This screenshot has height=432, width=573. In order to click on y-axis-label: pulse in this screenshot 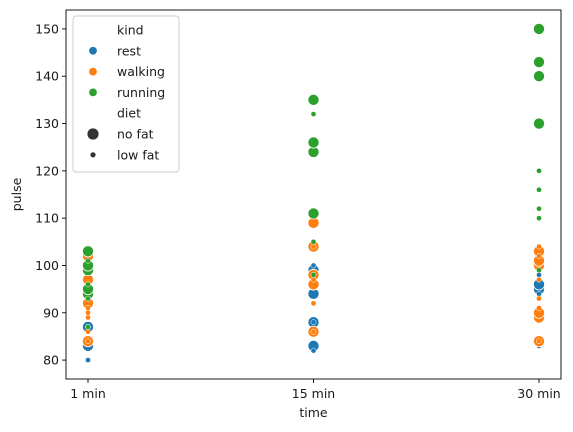, I will do `click(16, 194)`.